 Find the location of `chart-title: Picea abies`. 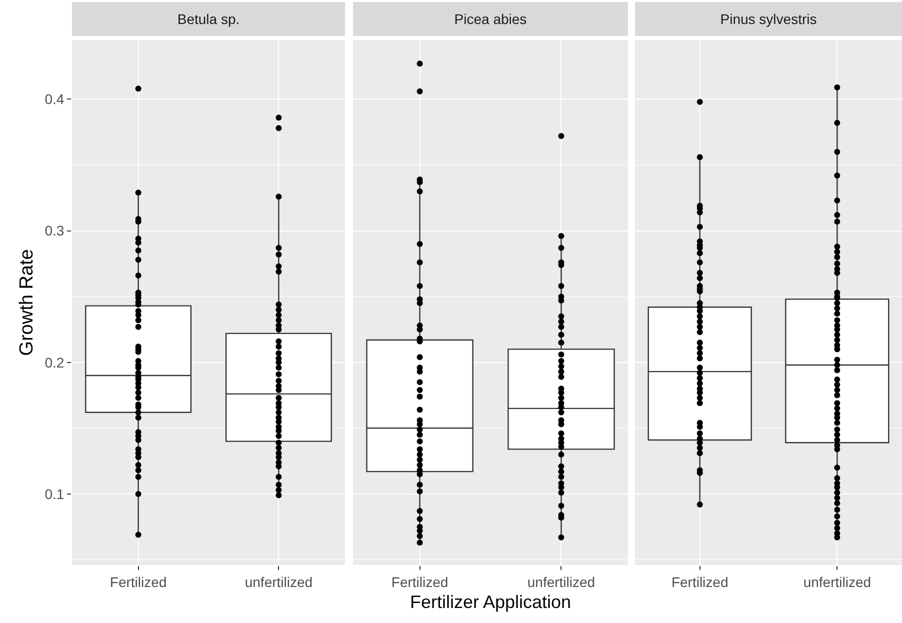

chart-title: Picea abies is located at coordinates (490, 18).